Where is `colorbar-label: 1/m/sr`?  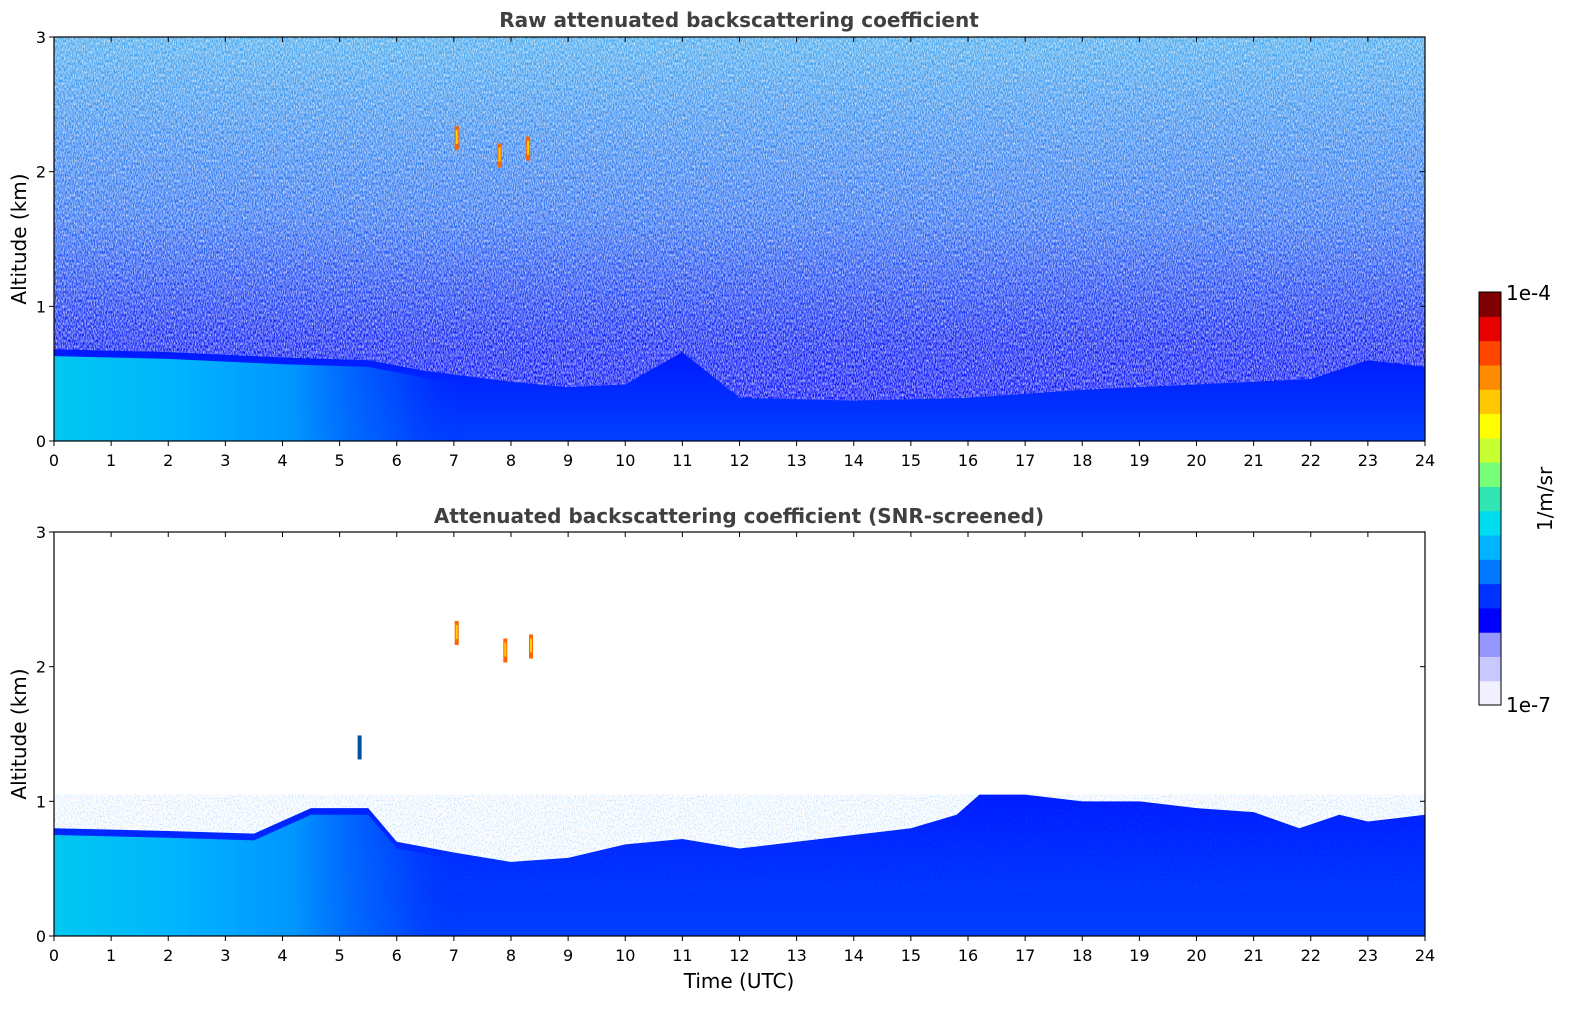
colorbar-label: 1/m/sr is located at coordinates (1545, 498).